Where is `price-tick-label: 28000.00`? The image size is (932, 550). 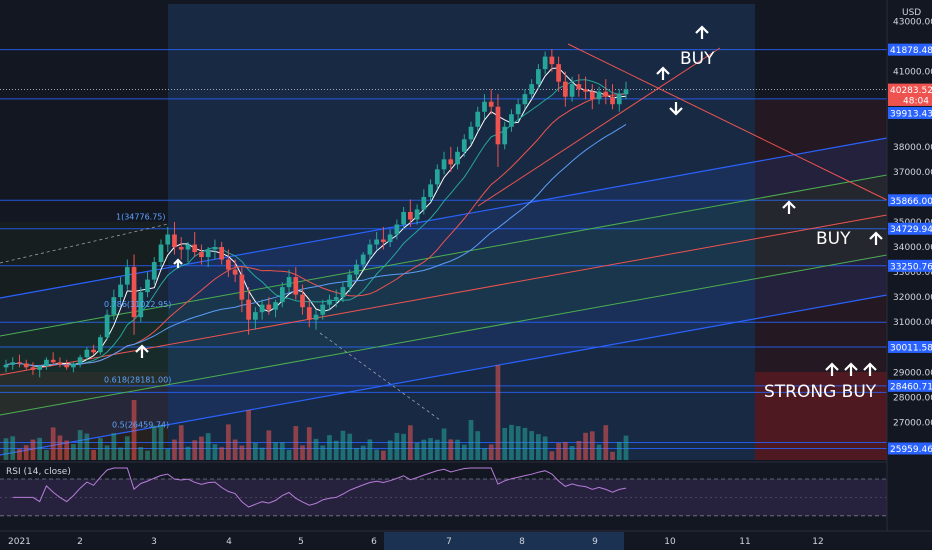 price-tick-label: 28000.00 is located at coordinates (912, 398).